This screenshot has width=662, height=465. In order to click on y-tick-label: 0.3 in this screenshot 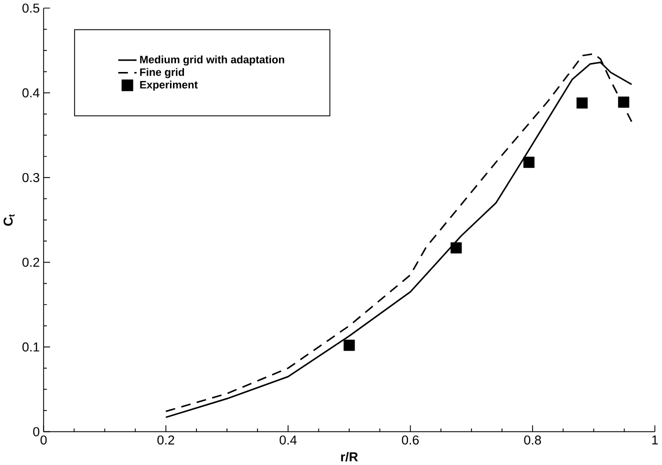, I will do `click(31, 177)`.